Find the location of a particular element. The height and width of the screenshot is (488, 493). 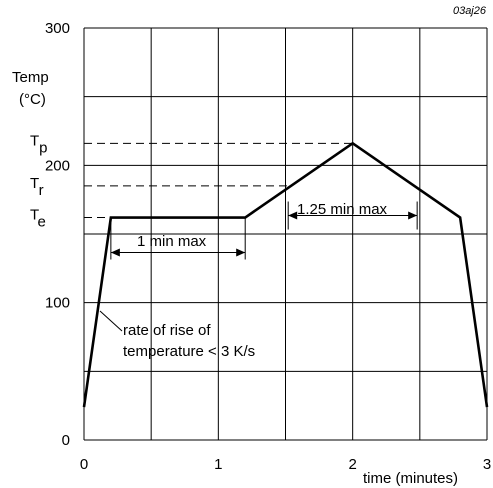

x-tick-label: 1 is located at coordinates (218, 464).